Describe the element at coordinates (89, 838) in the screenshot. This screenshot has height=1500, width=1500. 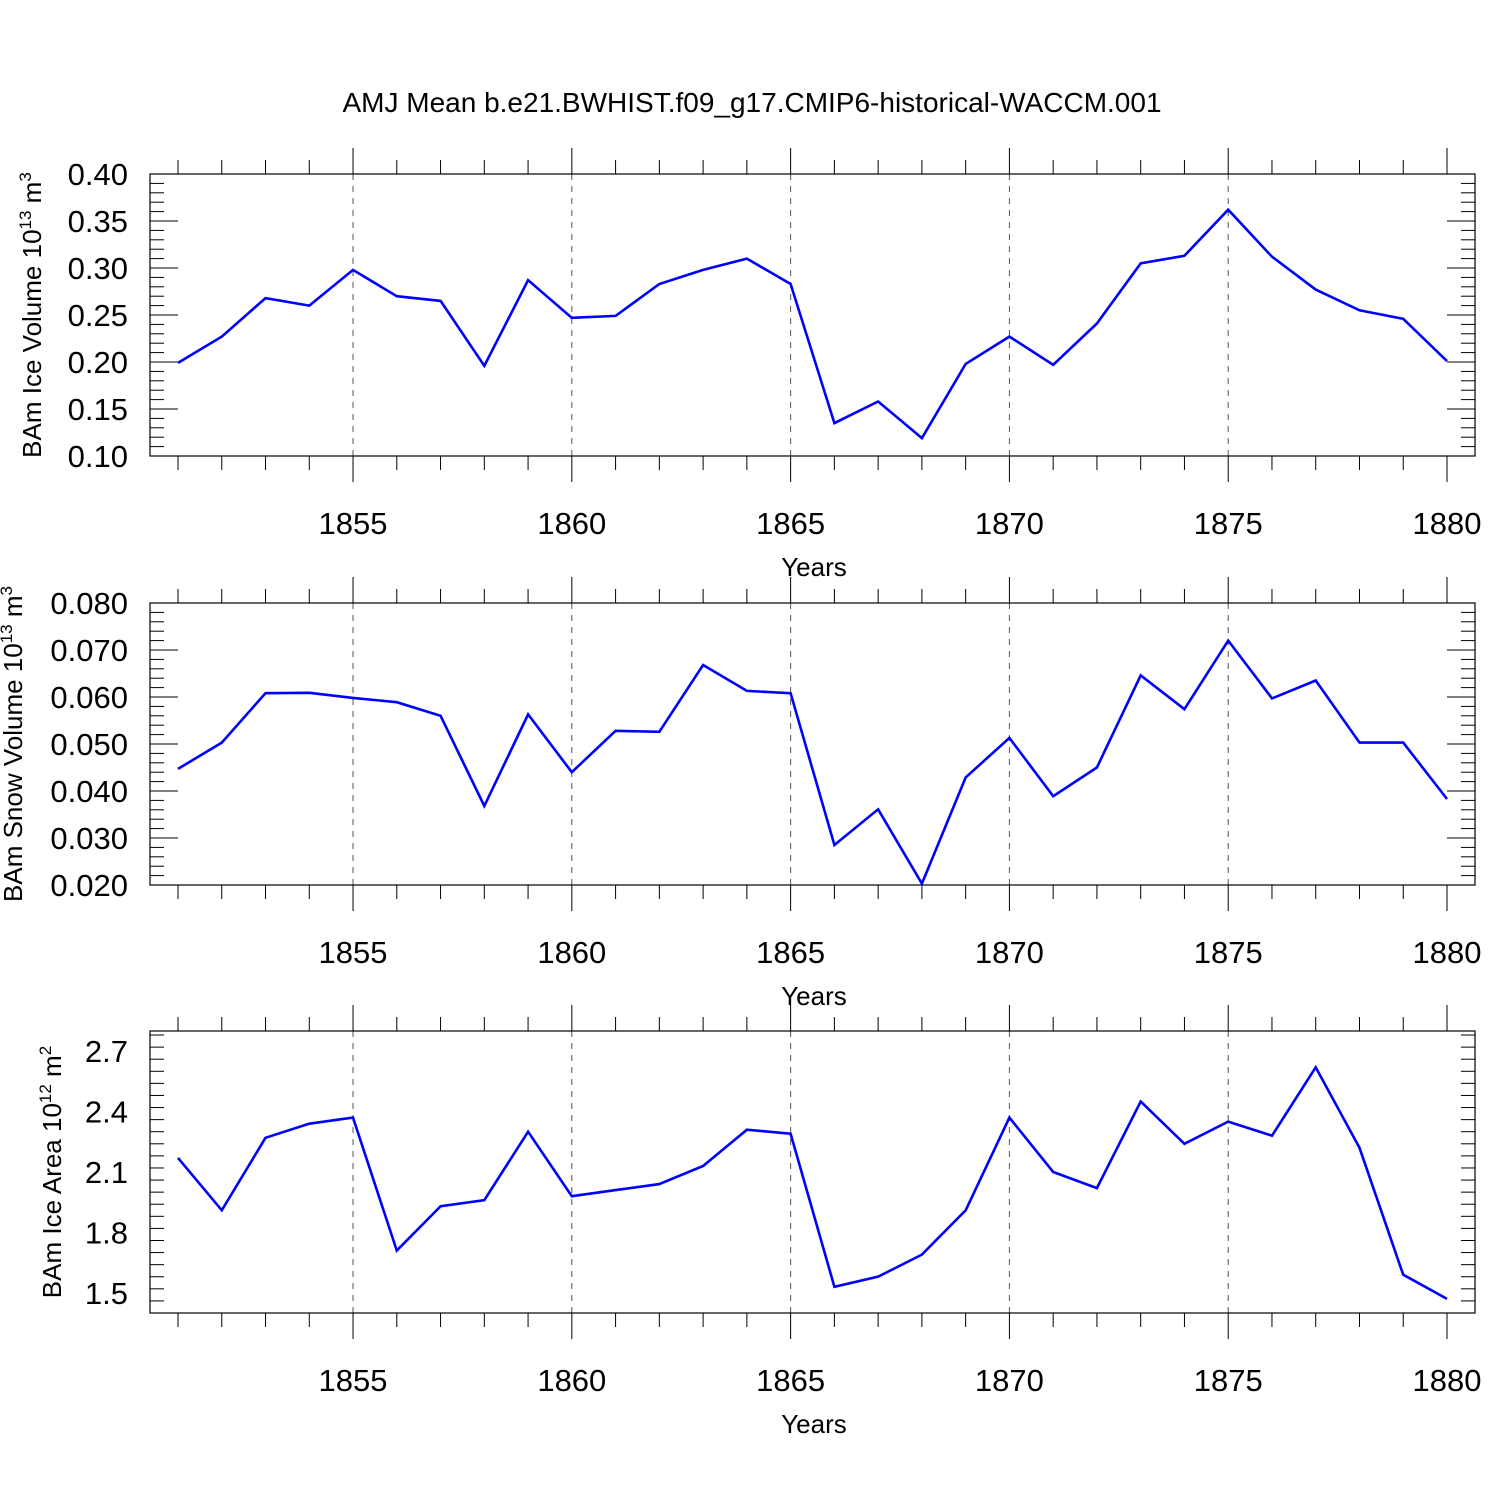
I see `y-tick-label: 0.030` at that location.